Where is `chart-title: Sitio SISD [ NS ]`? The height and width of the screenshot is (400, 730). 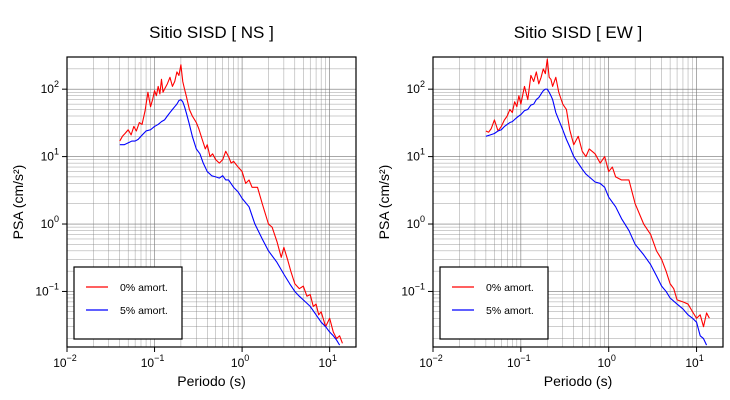
chart-title: Sitio SISD [ NS ] is located at coordinates (211, 32).